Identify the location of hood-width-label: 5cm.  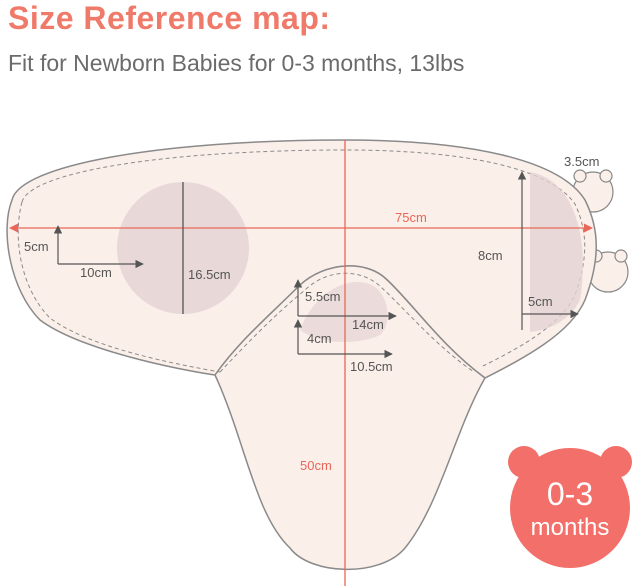
(540, 301).